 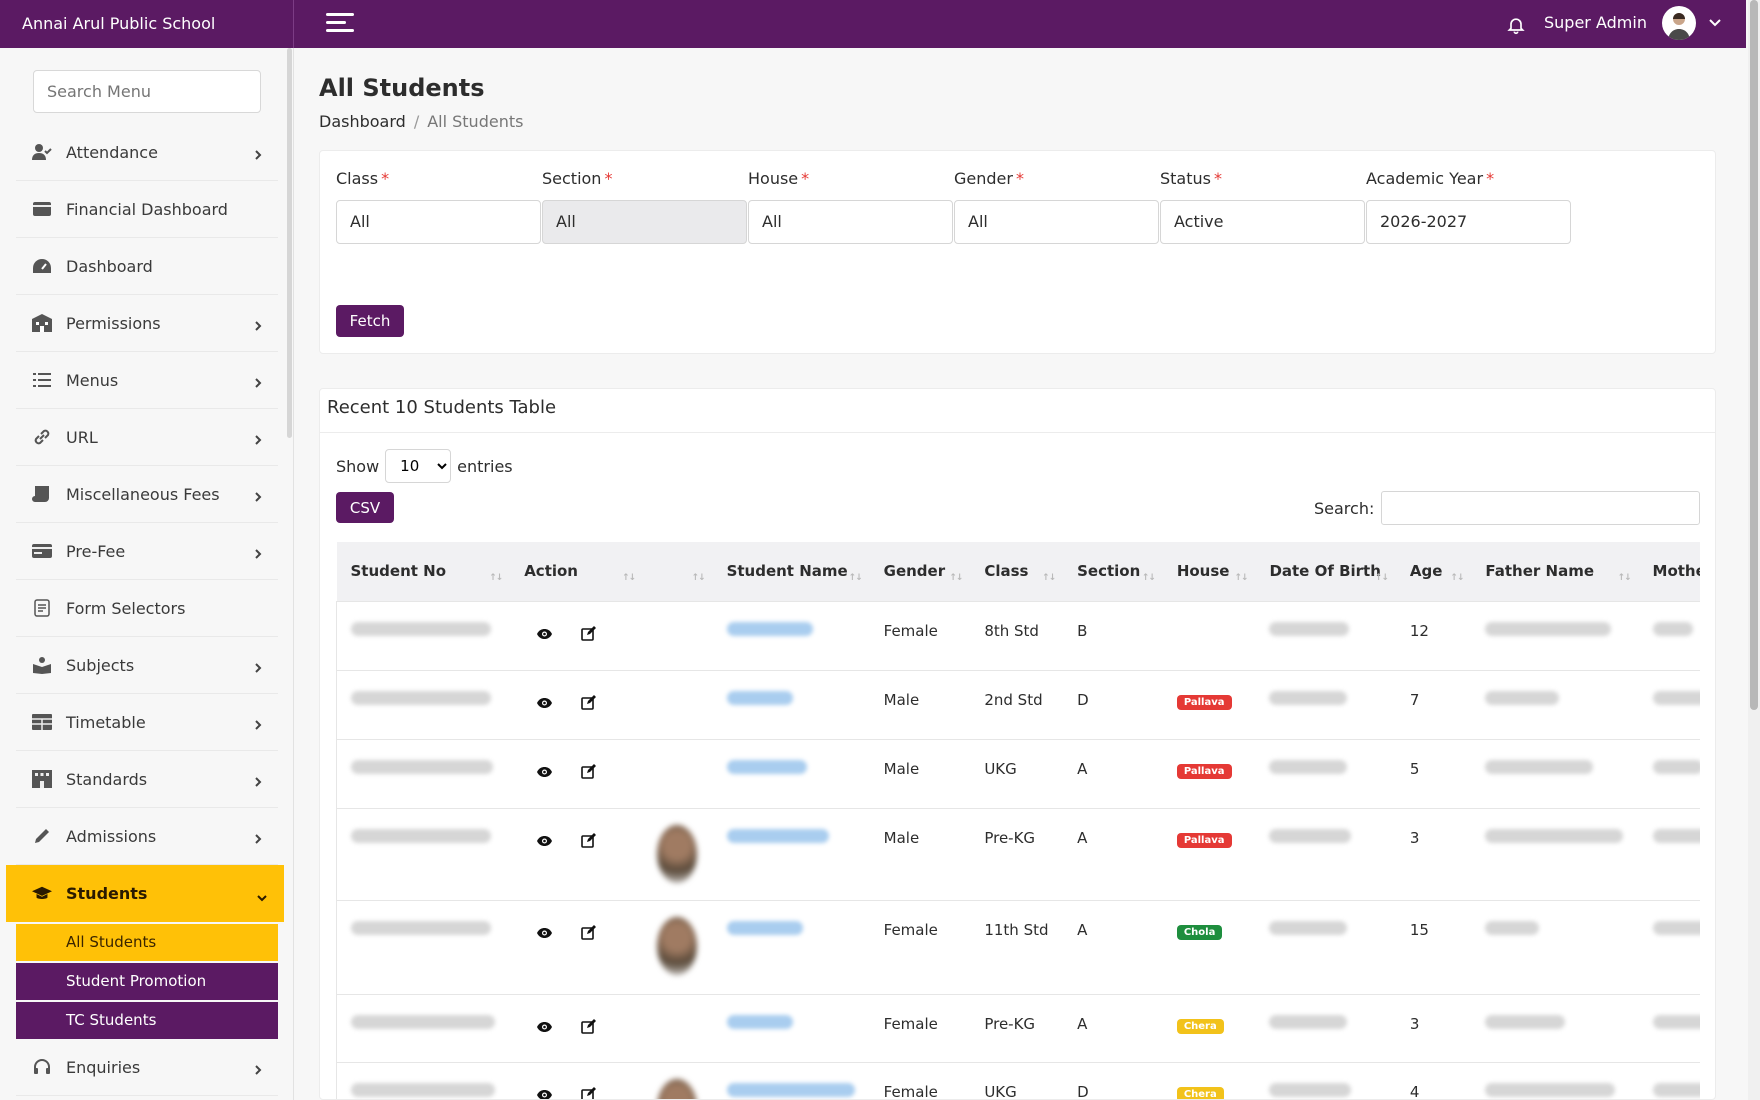 I want to click on column-header-date-of-birth: Date Of Birth ↑↓, so click(x=1325, y=571).